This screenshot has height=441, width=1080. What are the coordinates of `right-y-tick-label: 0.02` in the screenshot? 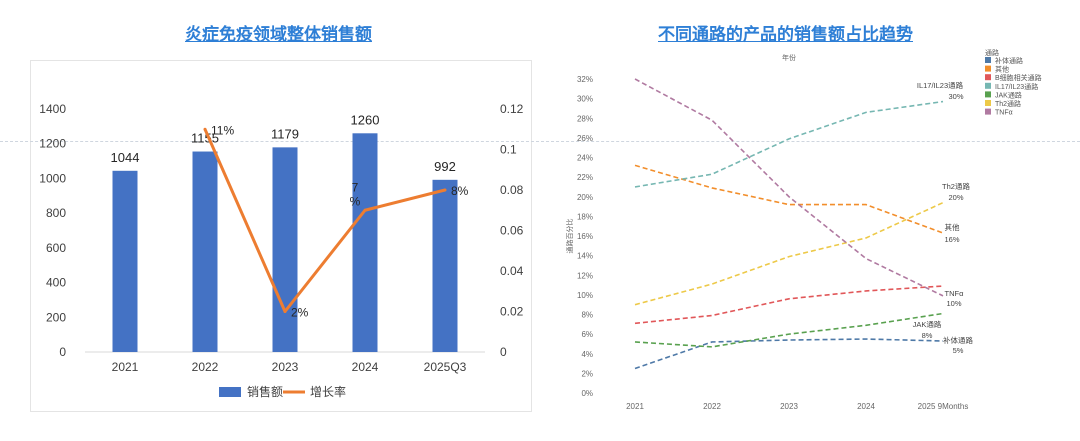 It's located at (512, 312).